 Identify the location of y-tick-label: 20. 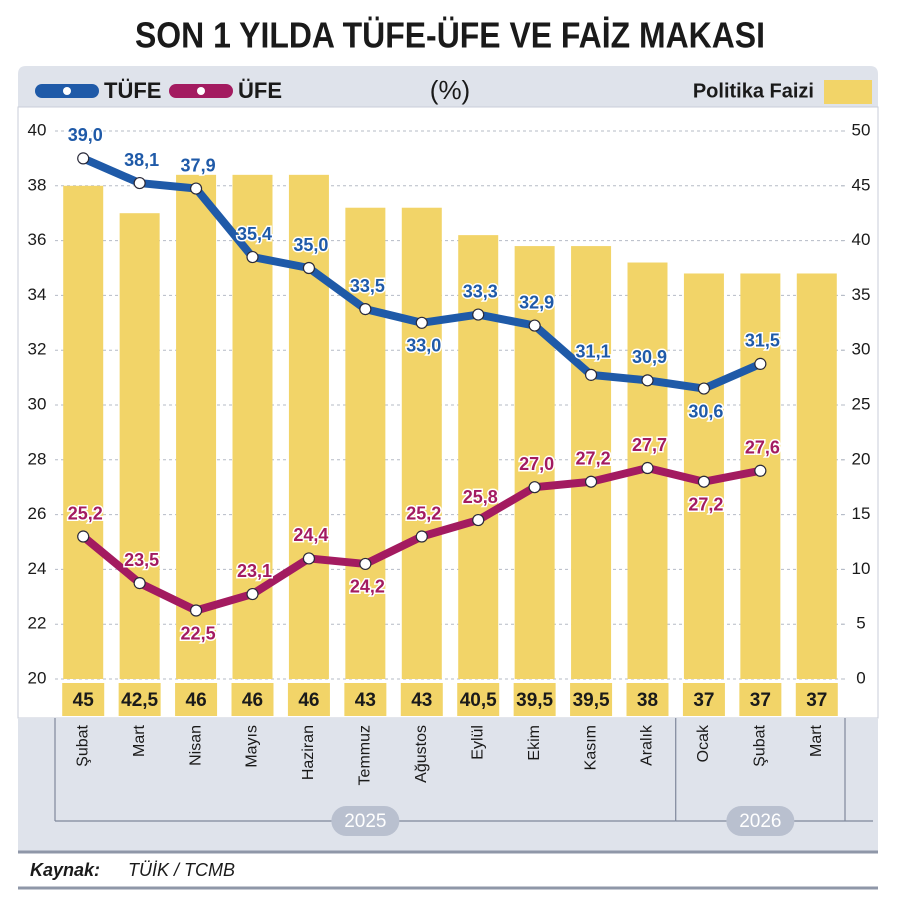
(37, 677).